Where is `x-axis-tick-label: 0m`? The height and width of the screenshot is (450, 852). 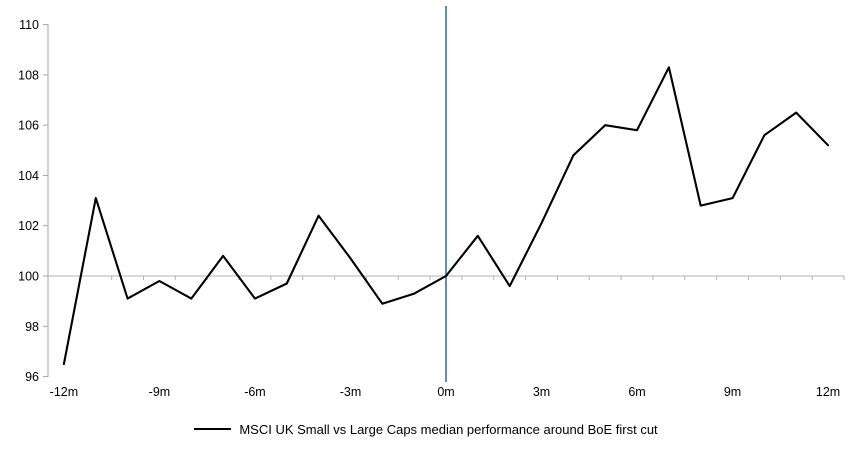
x-axis-tick-label: 0m is located at coordinates (445, 392).